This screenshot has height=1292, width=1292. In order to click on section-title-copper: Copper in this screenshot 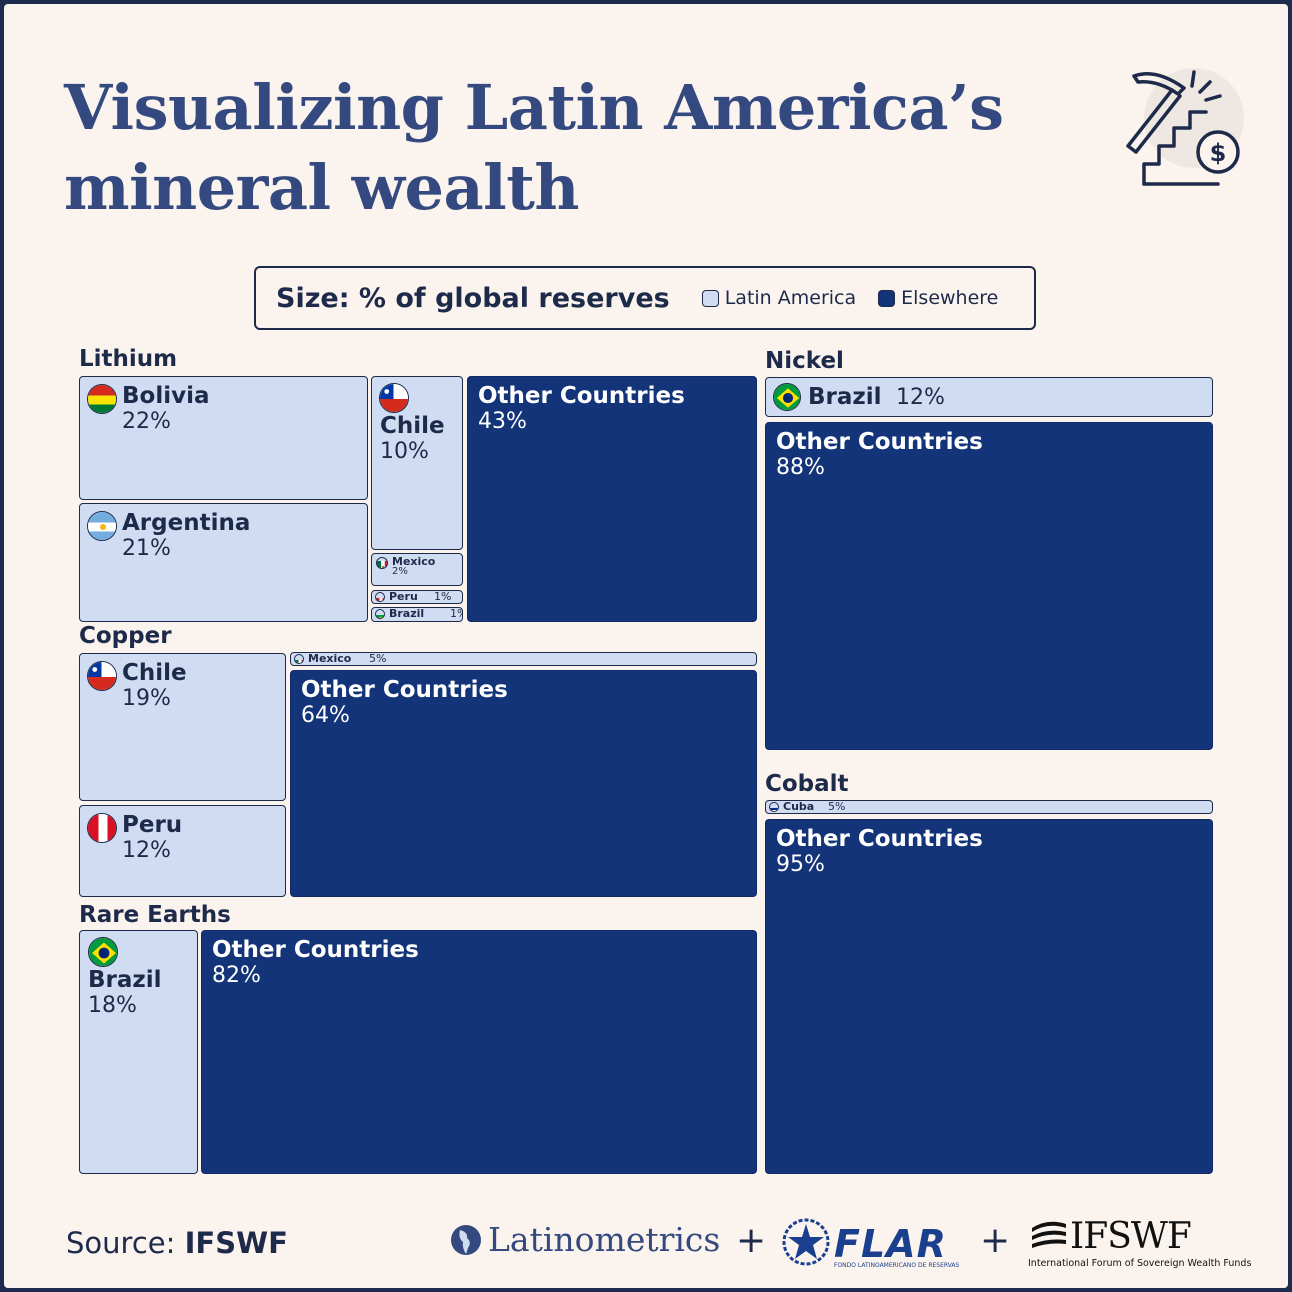, I will do `click(125, 636)`.